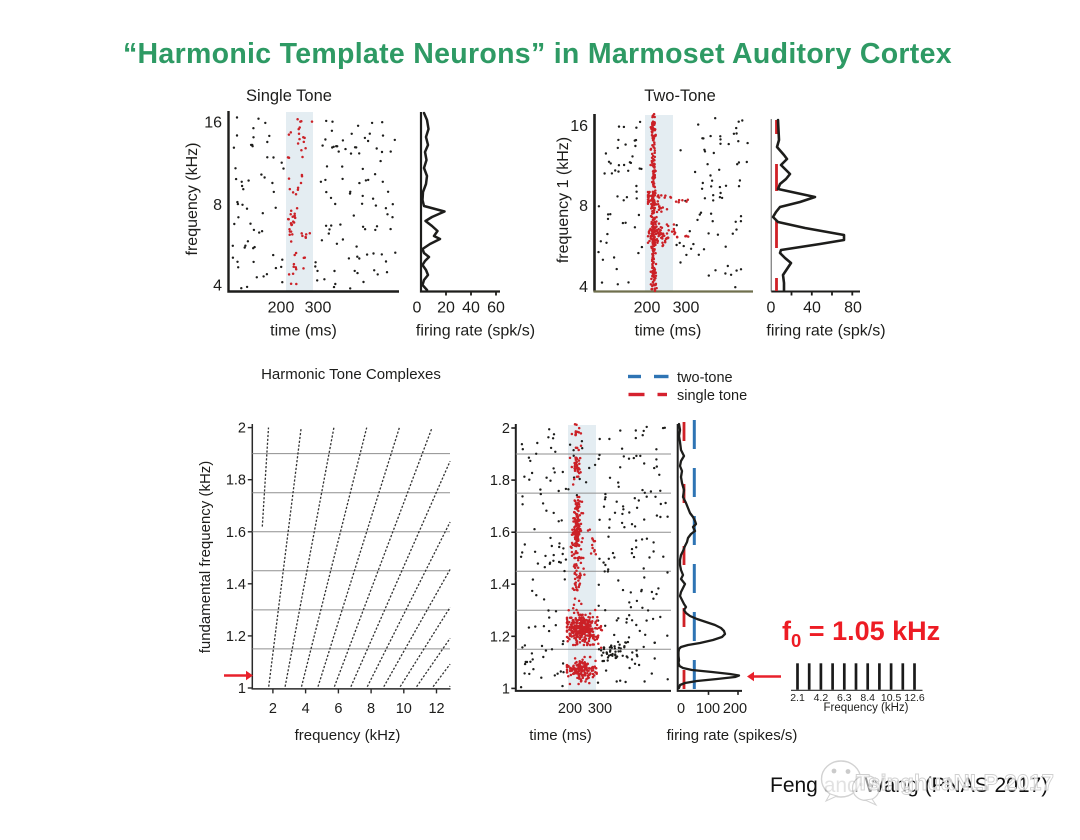  Describe the element at coordinates (205, 557) in the screenshot. I see `svg-text: fundamental frequency (kHz)` at that location.